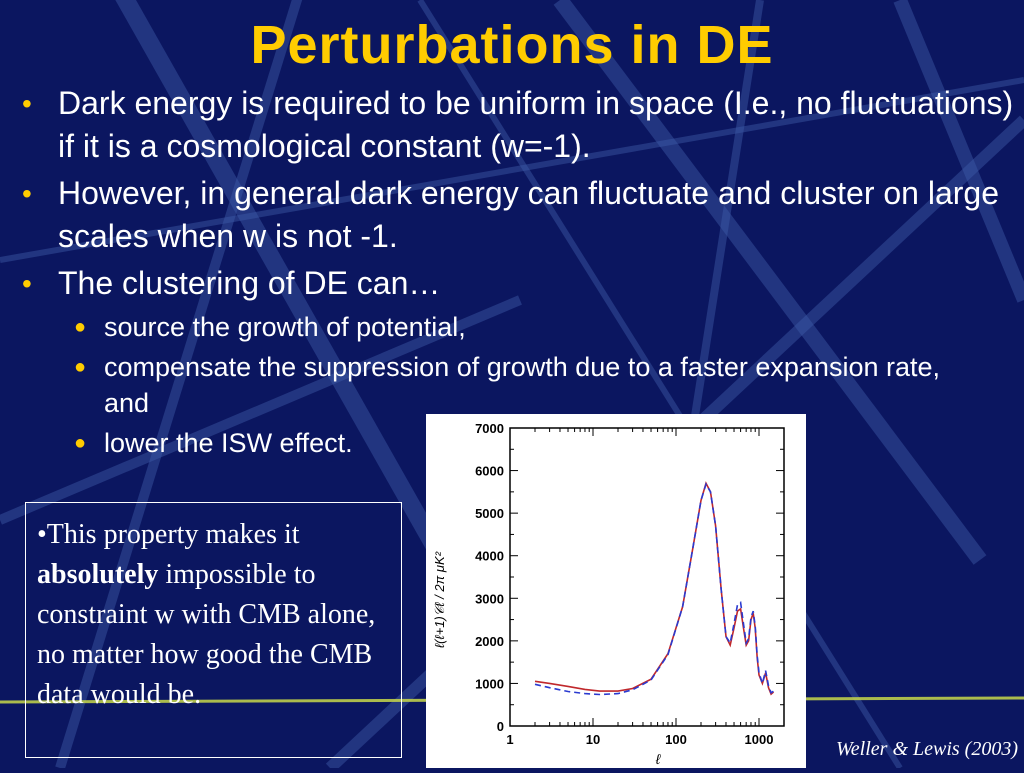 The image size is (1024, 773). I want to click on credit-text: Weller & Lewis (2003), so click(926, 749).